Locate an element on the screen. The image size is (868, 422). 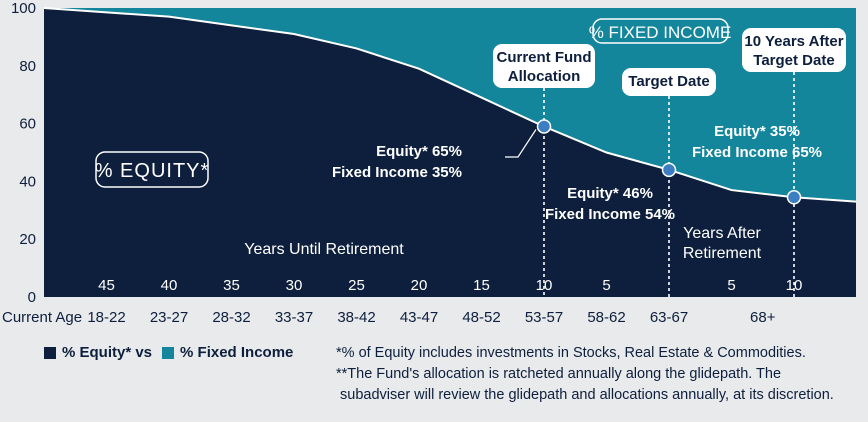
target-date-annotation: Fixed Income 54% is located at coordinates (610, 214).